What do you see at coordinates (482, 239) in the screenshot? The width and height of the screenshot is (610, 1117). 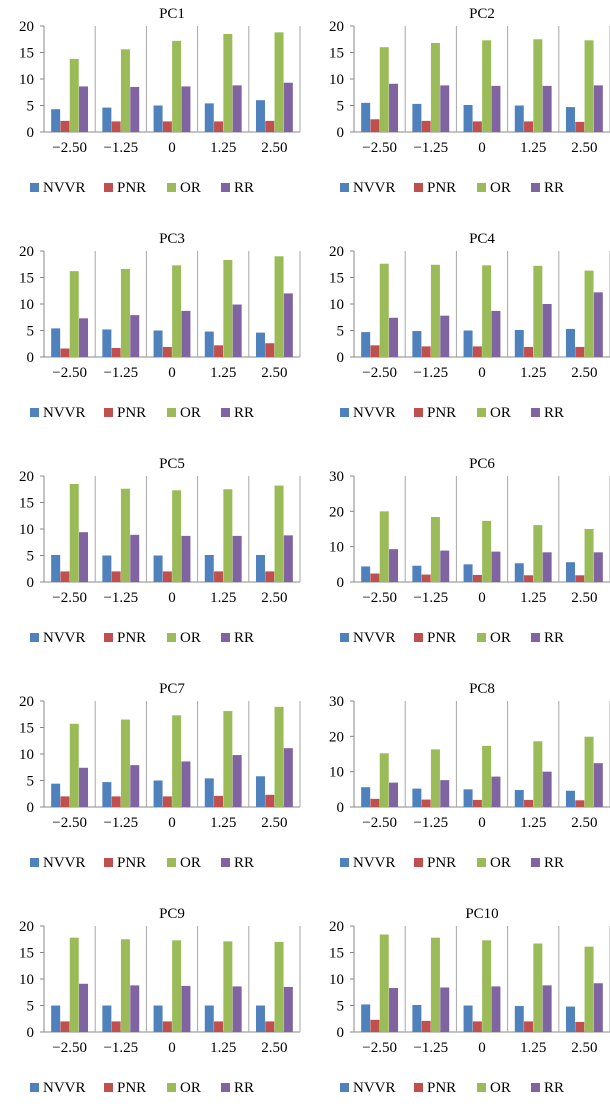 I see `chart-title: PC4` at bounding box center [482, 239].